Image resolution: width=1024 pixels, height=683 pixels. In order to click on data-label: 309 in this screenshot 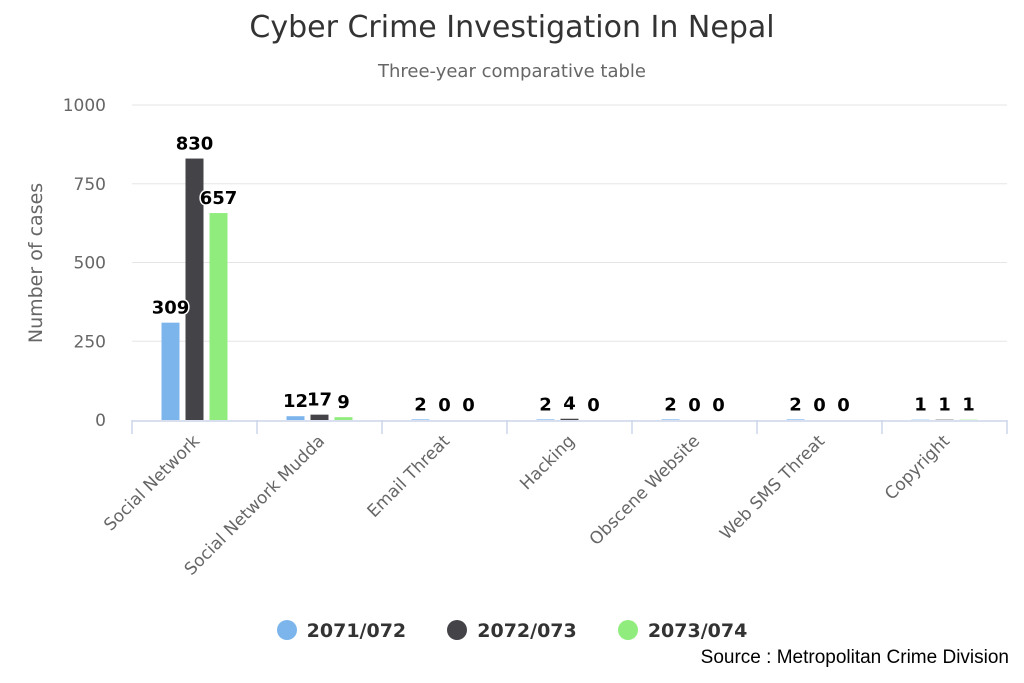, I will do `click(171, 308)`.